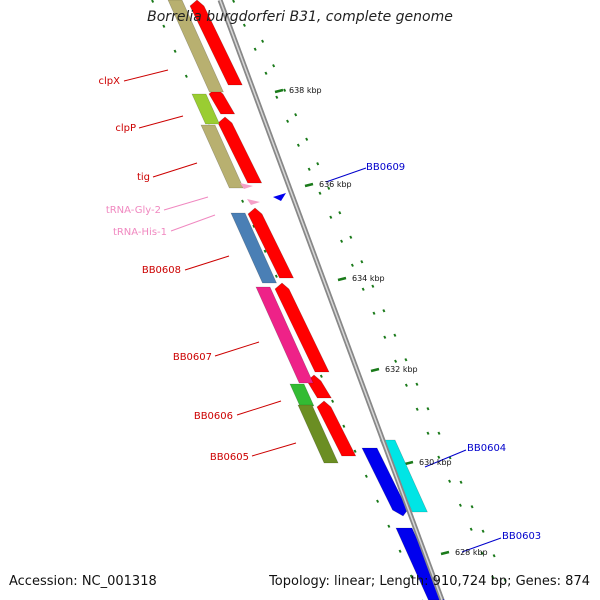 The image size is (600, 600). What do you see at coordinates (213, 416) in the screenshot?
I see `gene-label: BB0606` at bounding box center [213, 416].